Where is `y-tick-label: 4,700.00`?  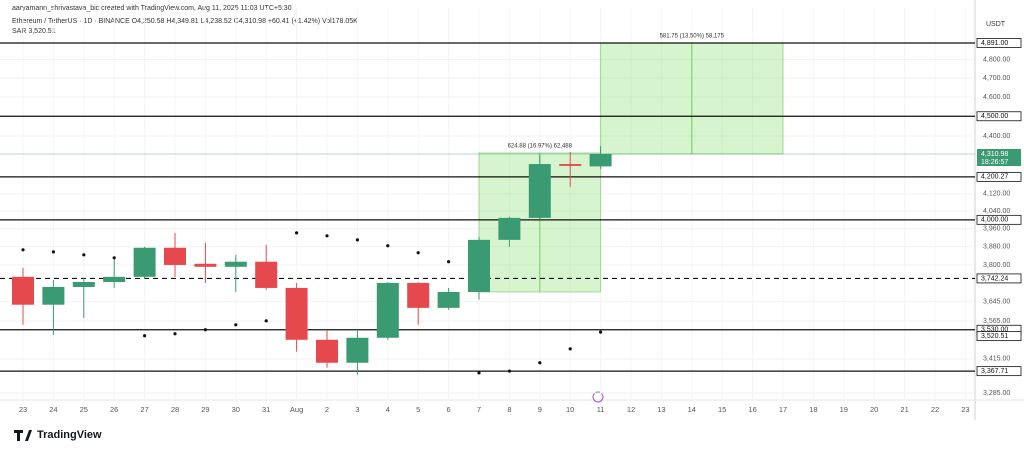
y-tick-label: 4,700.00 is located at coordinates (996, 78).